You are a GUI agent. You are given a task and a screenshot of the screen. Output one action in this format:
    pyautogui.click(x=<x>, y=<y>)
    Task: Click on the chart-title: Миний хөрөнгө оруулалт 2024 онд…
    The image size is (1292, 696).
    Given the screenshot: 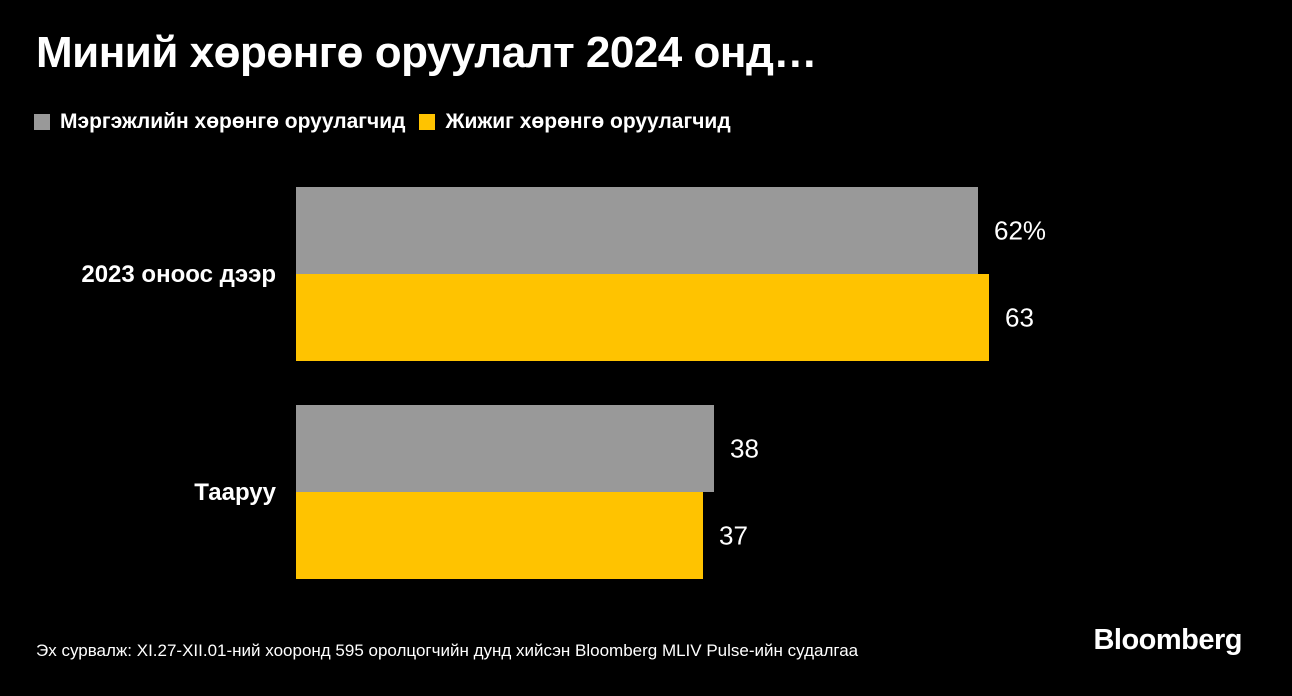 What is the action you would take?
    pyautogui.click(x=426, y=52)
    